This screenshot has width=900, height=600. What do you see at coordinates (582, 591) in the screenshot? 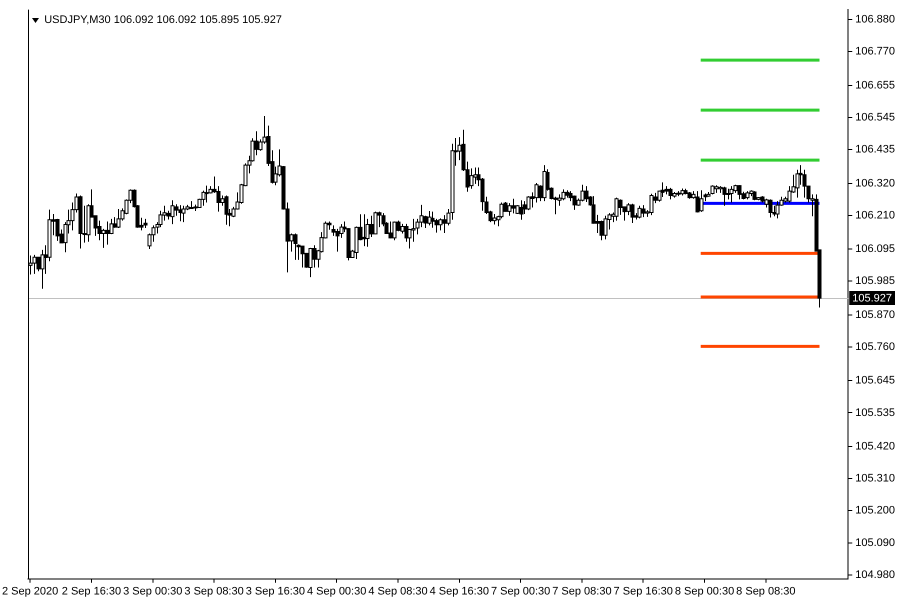
I see `x-tick-label: 7 Sep 08:30` at bounding box center [582, 591].